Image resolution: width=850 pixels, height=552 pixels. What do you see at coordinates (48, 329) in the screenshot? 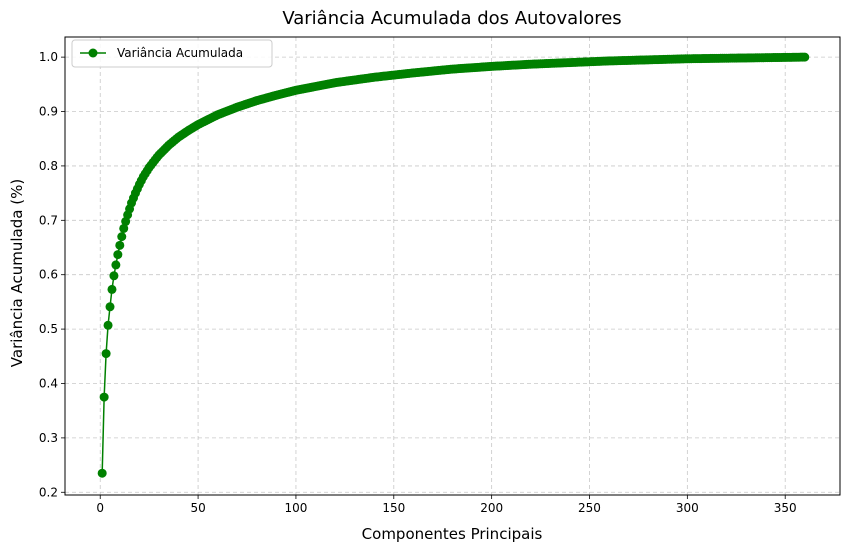
I see `y-tick-label: 0.5` at bounding box center [48, 329].